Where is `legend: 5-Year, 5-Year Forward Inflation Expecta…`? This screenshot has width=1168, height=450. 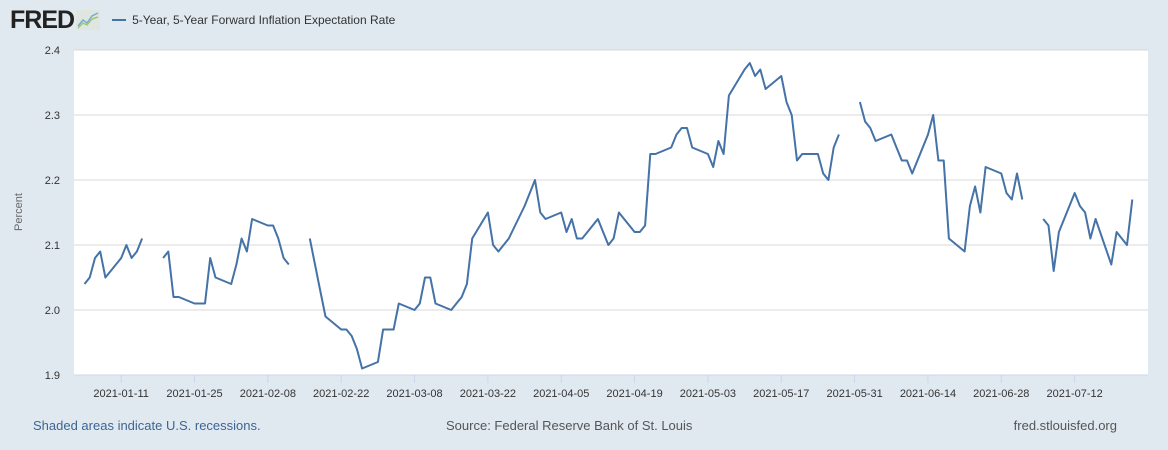 legend: 5-Year, 5-Year Forward Inflation Expecta… is located at coordinates (253, 20).